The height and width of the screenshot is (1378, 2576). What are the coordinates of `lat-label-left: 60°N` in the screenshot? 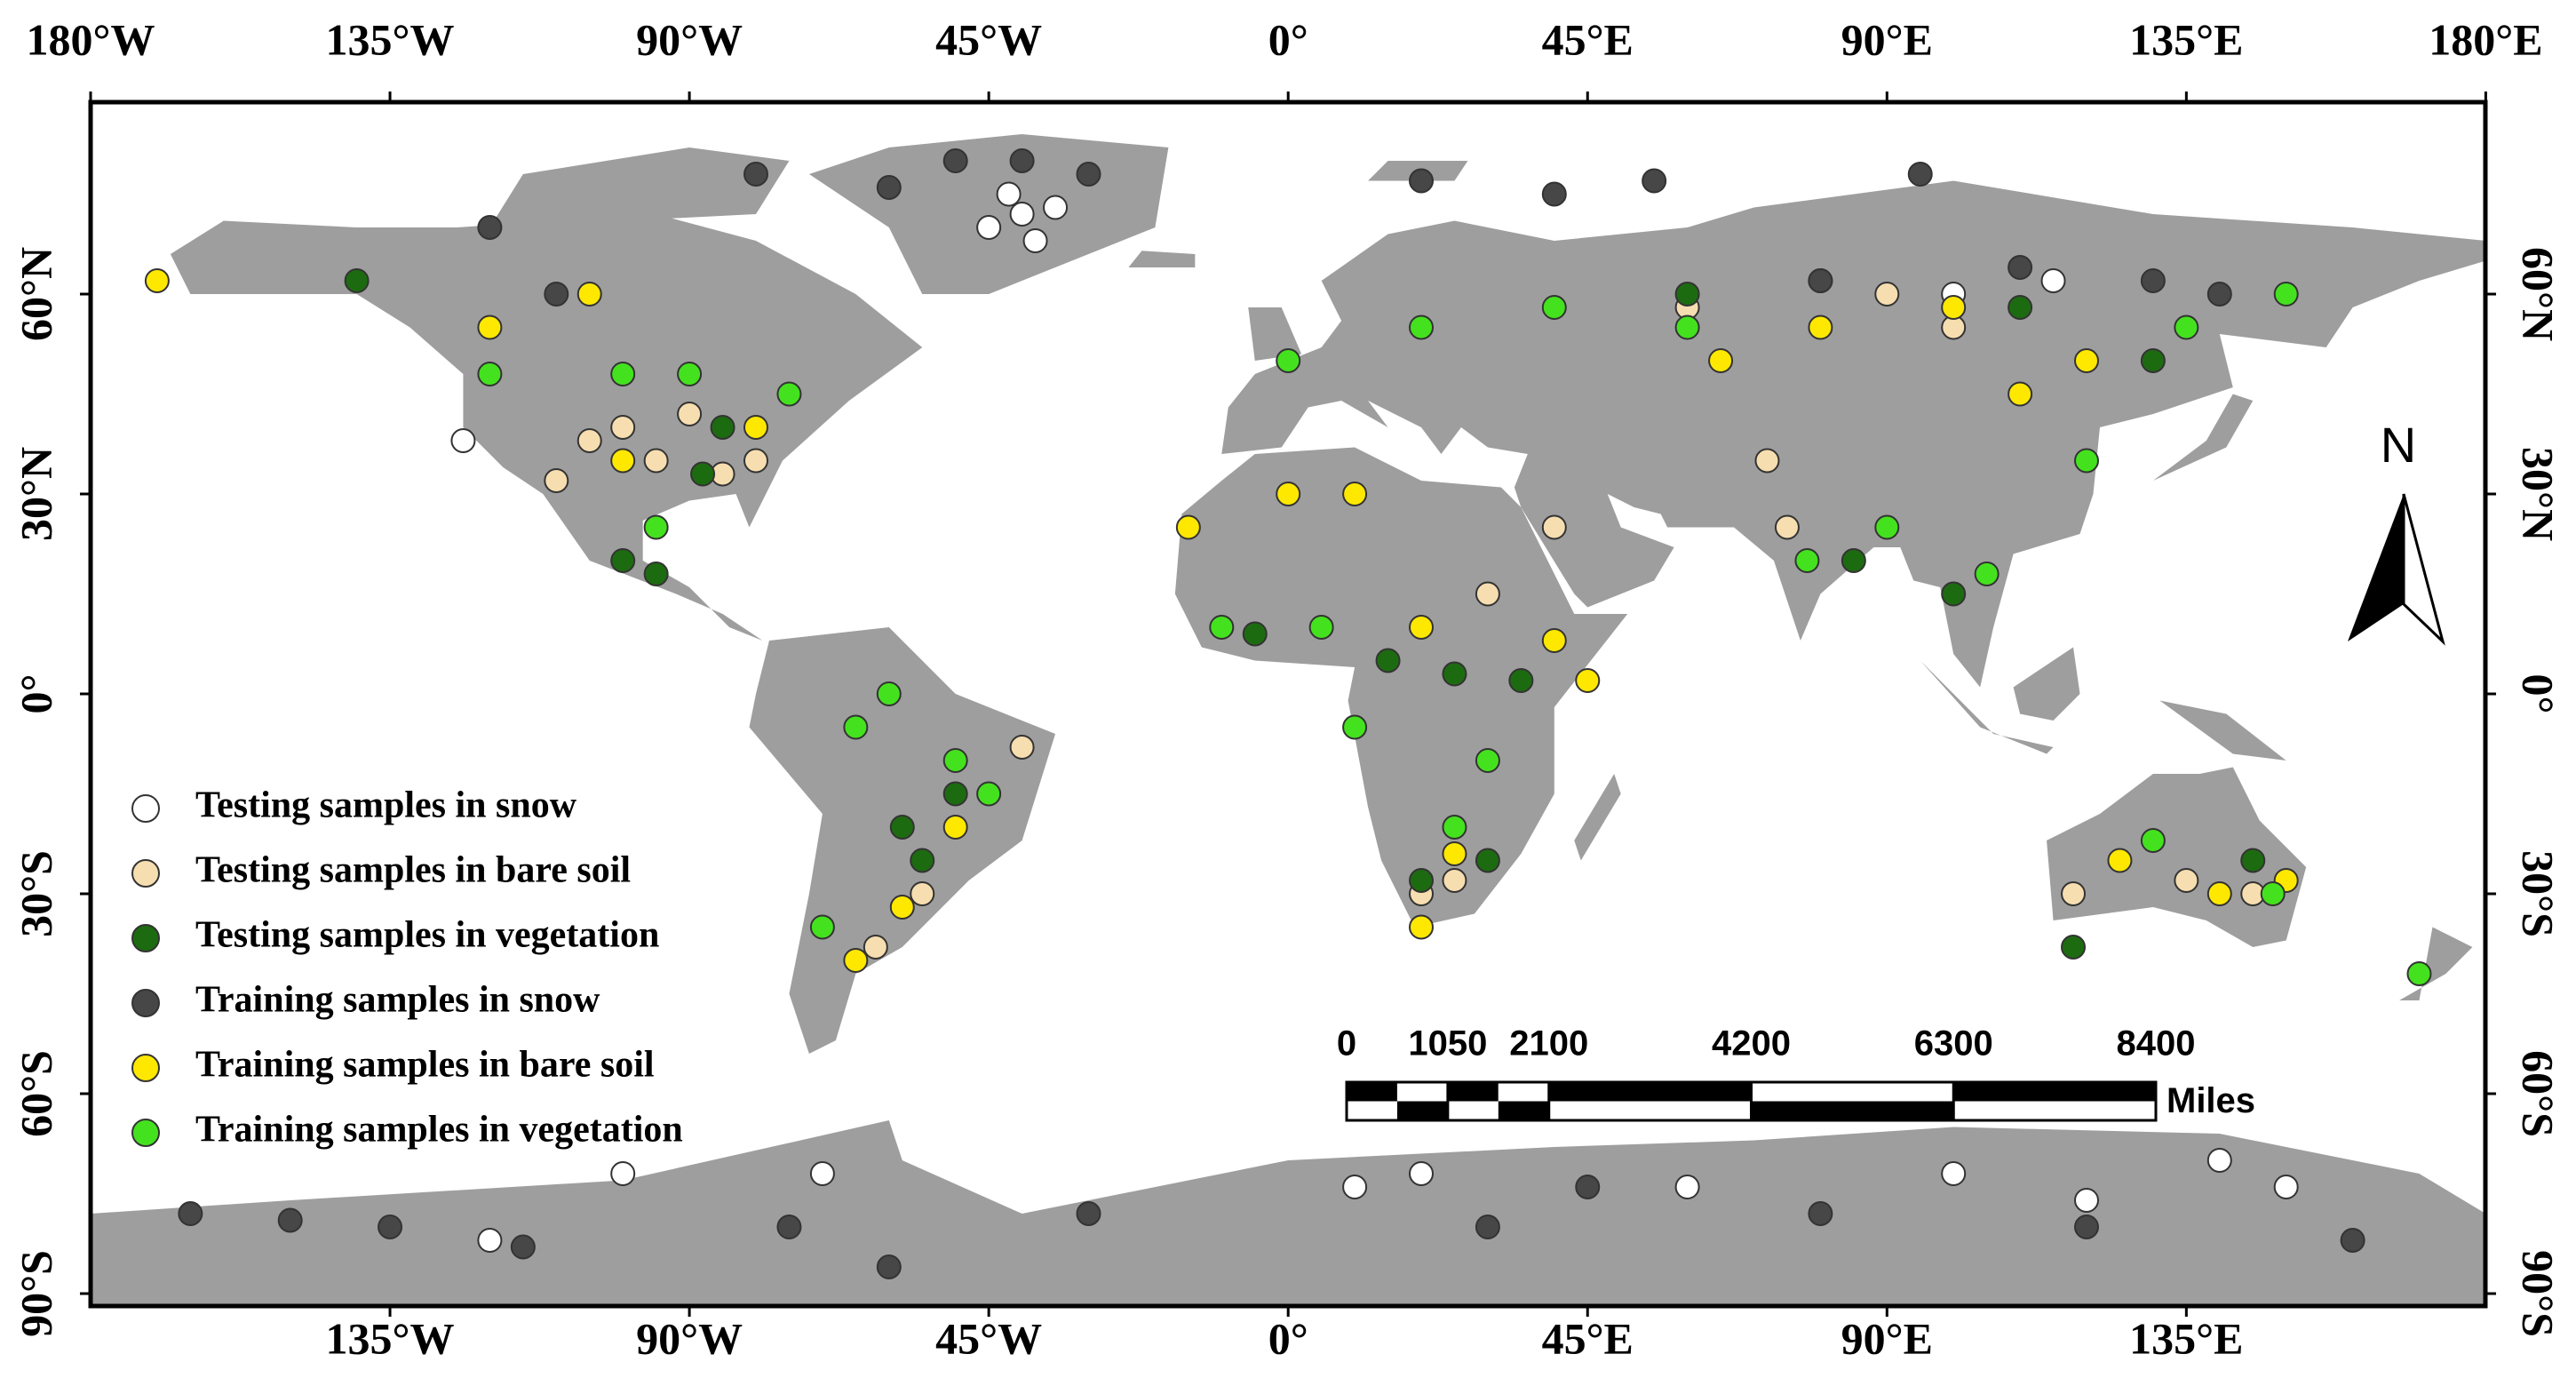 It's located at (35, 294).